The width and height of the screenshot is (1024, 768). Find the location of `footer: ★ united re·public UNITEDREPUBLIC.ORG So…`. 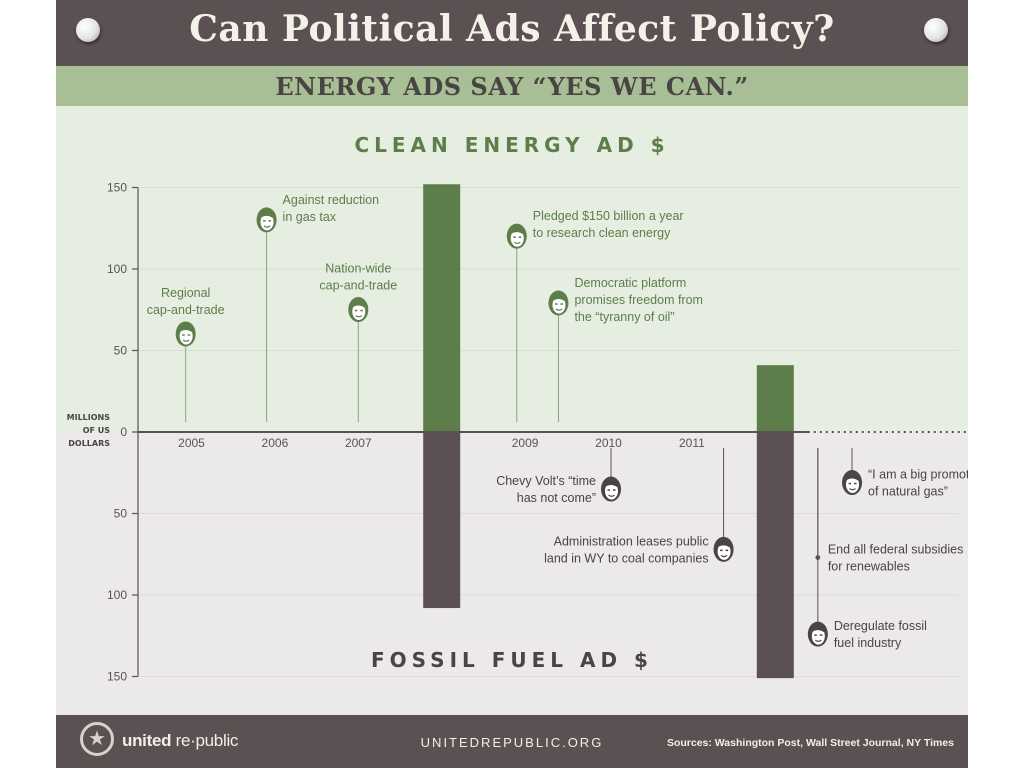

footer: ★ united re·public UNITEDREPUBLIC.ORG So… is located at coordinates (512, 741).